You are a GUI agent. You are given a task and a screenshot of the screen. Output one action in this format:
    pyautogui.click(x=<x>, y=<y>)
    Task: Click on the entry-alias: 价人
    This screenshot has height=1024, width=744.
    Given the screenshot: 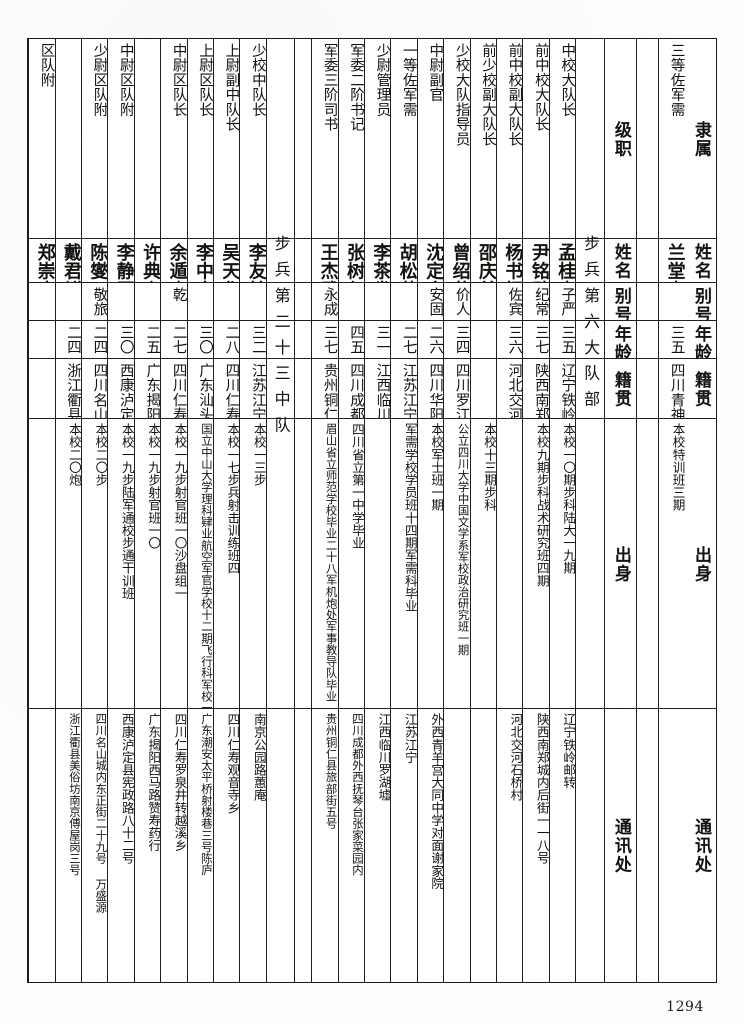 What is the action you would take?
    pyautogui.click(x=457, y=302)
    